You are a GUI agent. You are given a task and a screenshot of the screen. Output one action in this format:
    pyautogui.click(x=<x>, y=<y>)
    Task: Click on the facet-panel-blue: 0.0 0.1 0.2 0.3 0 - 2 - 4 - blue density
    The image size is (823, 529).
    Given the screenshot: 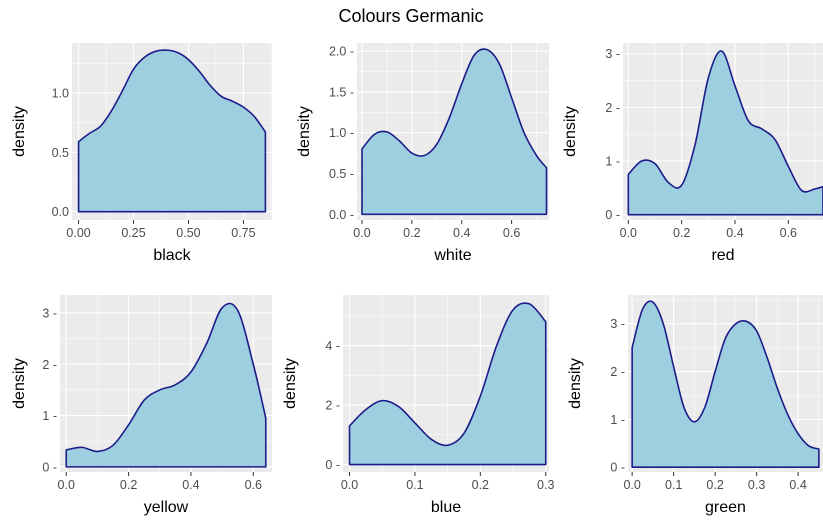 What is the action you would take?
    pyautogui.click(x=418, y=405)
    